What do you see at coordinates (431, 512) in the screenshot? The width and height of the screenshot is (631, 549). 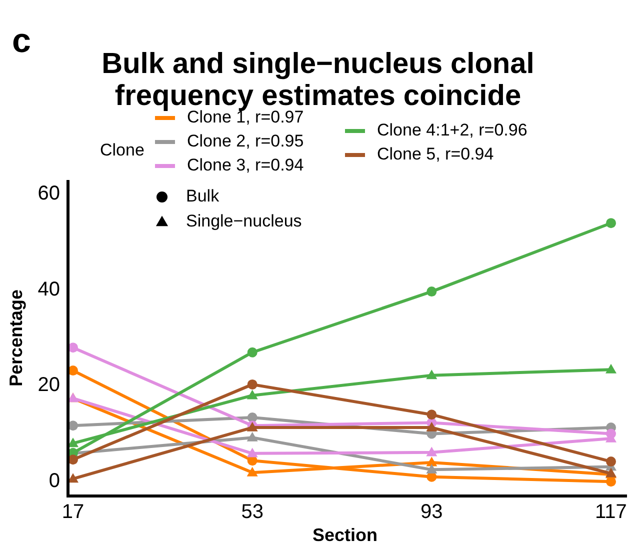 I see `x-tick-label: 93` at bounding box center [431, 512].